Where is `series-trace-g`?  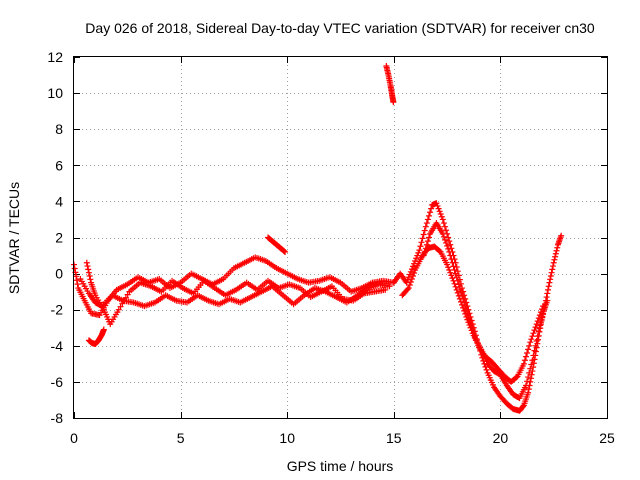 series-trace-g is located at coordinates (477, 307).